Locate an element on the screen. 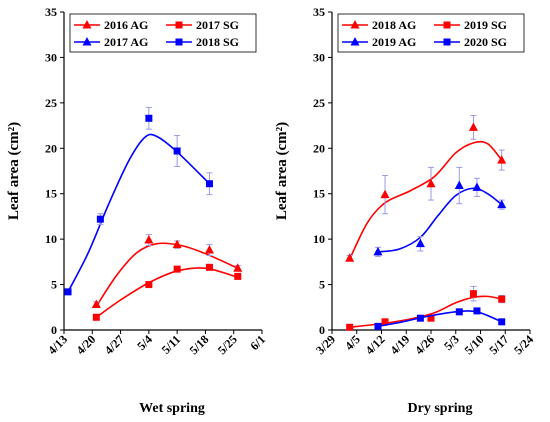 This screenshot has width=550, height=422. series-2020-sg is located at coordinates (440, 318).